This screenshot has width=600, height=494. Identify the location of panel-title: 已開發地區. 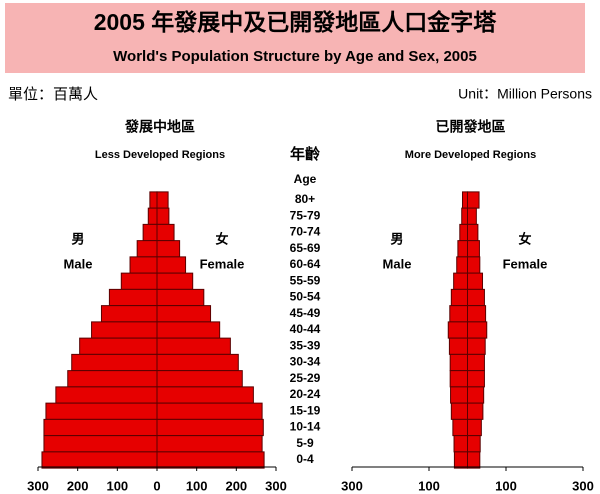
(471, 127).